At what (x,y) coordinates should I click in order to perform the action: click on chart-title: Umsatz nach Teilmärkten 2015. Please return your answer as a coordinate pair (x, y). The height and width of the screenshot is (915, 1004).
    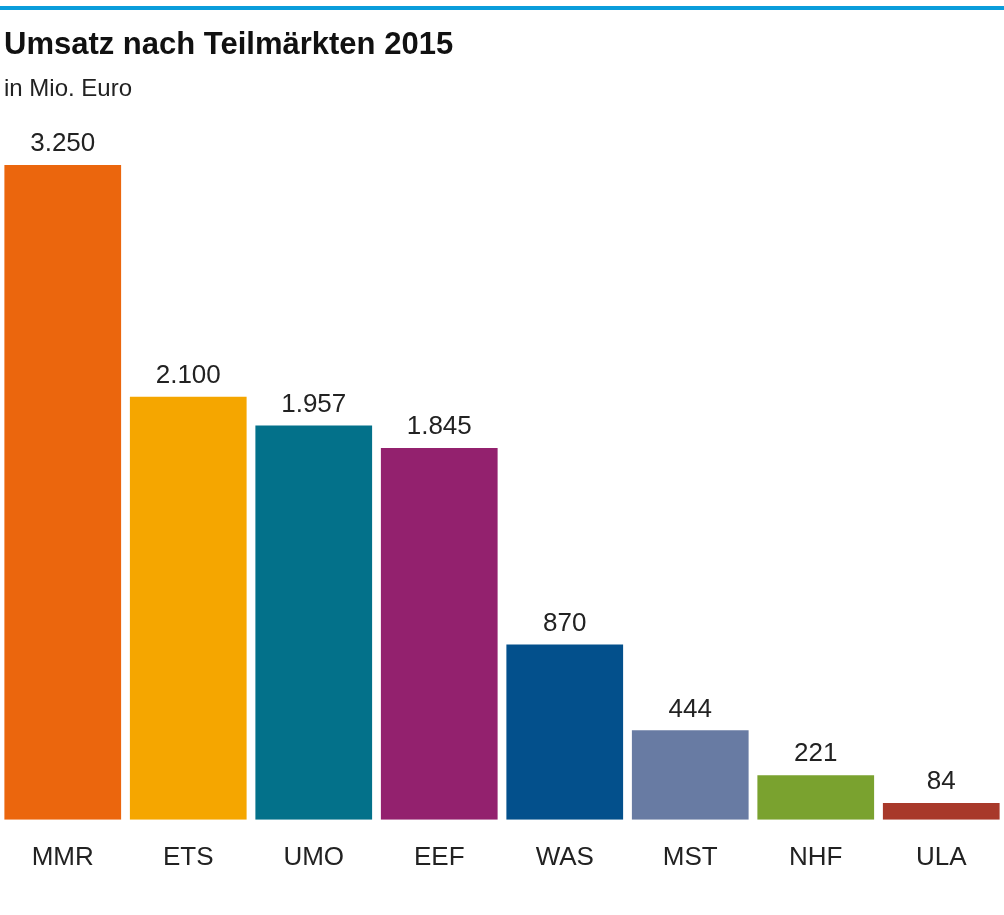
    Looking at the image, I should click on (229, 44).